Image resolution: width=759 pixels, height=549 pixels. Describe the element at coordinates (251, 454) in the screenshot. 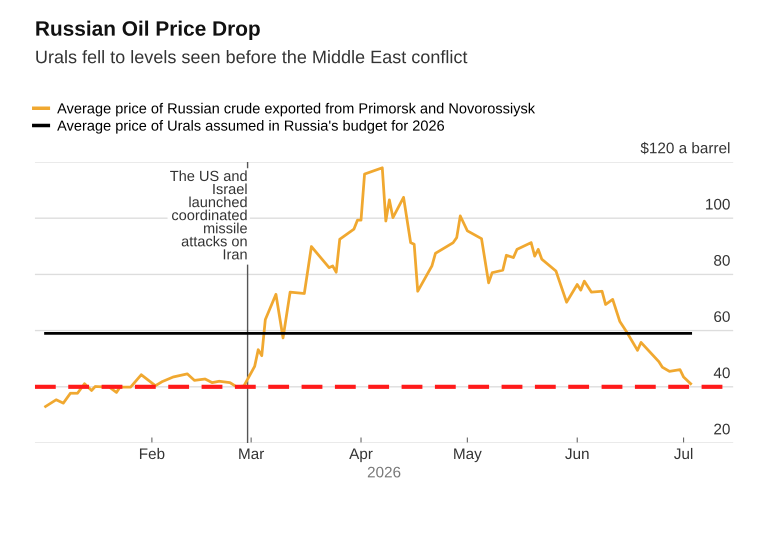

I see `x-tick-label: Mar` at that location.